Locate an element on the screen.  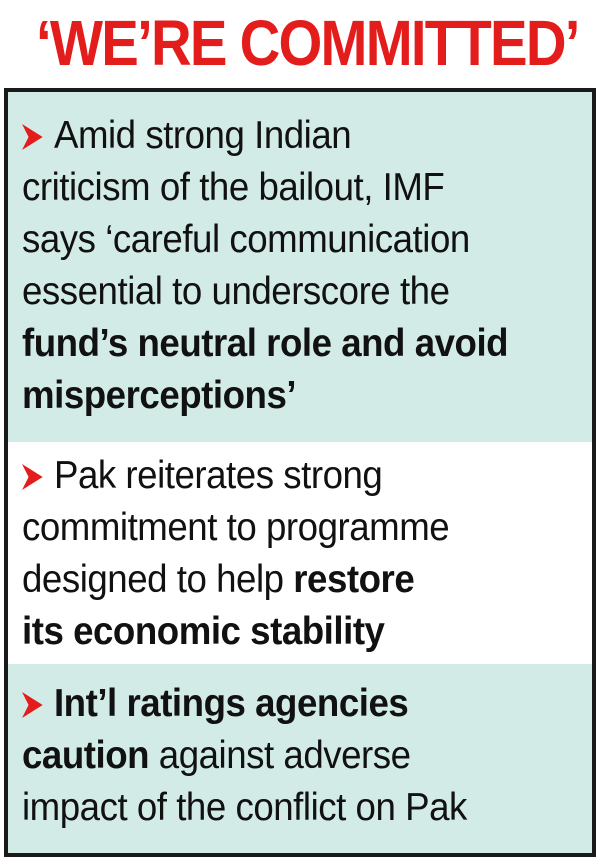
point-3-line-2: caution against adverse is located at coordinates (216, 755).